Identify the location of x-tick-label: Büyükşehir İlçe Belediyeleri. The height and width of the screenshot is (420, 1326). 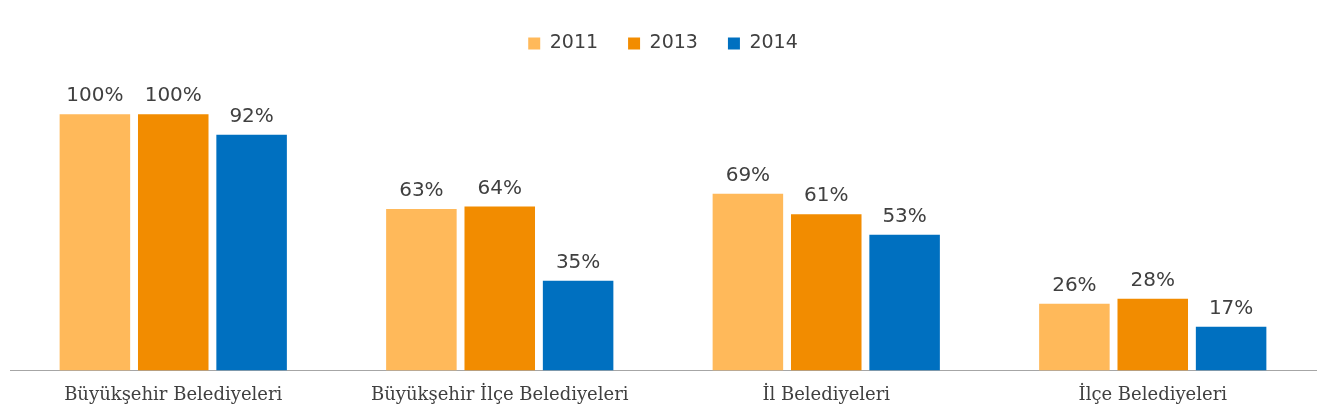
(499, 392).